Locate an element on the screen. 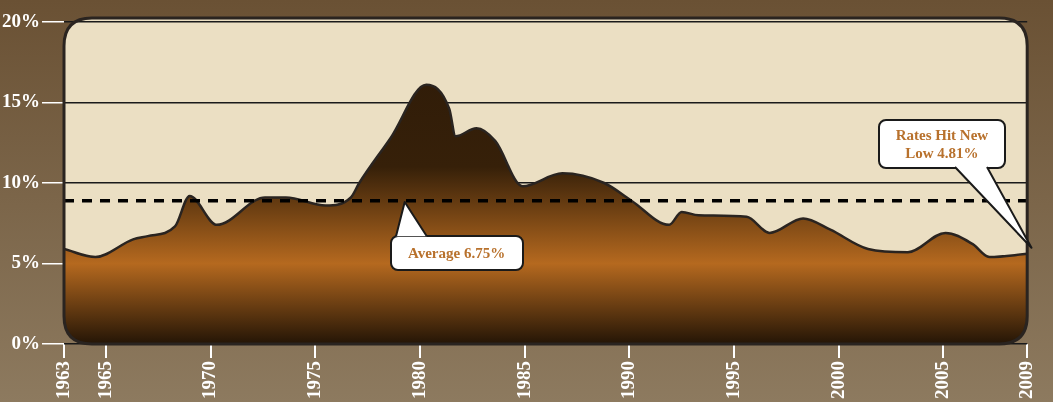 The image size is (1053, 402). y-tick-label: 0% is located at coordinates (25, 342).